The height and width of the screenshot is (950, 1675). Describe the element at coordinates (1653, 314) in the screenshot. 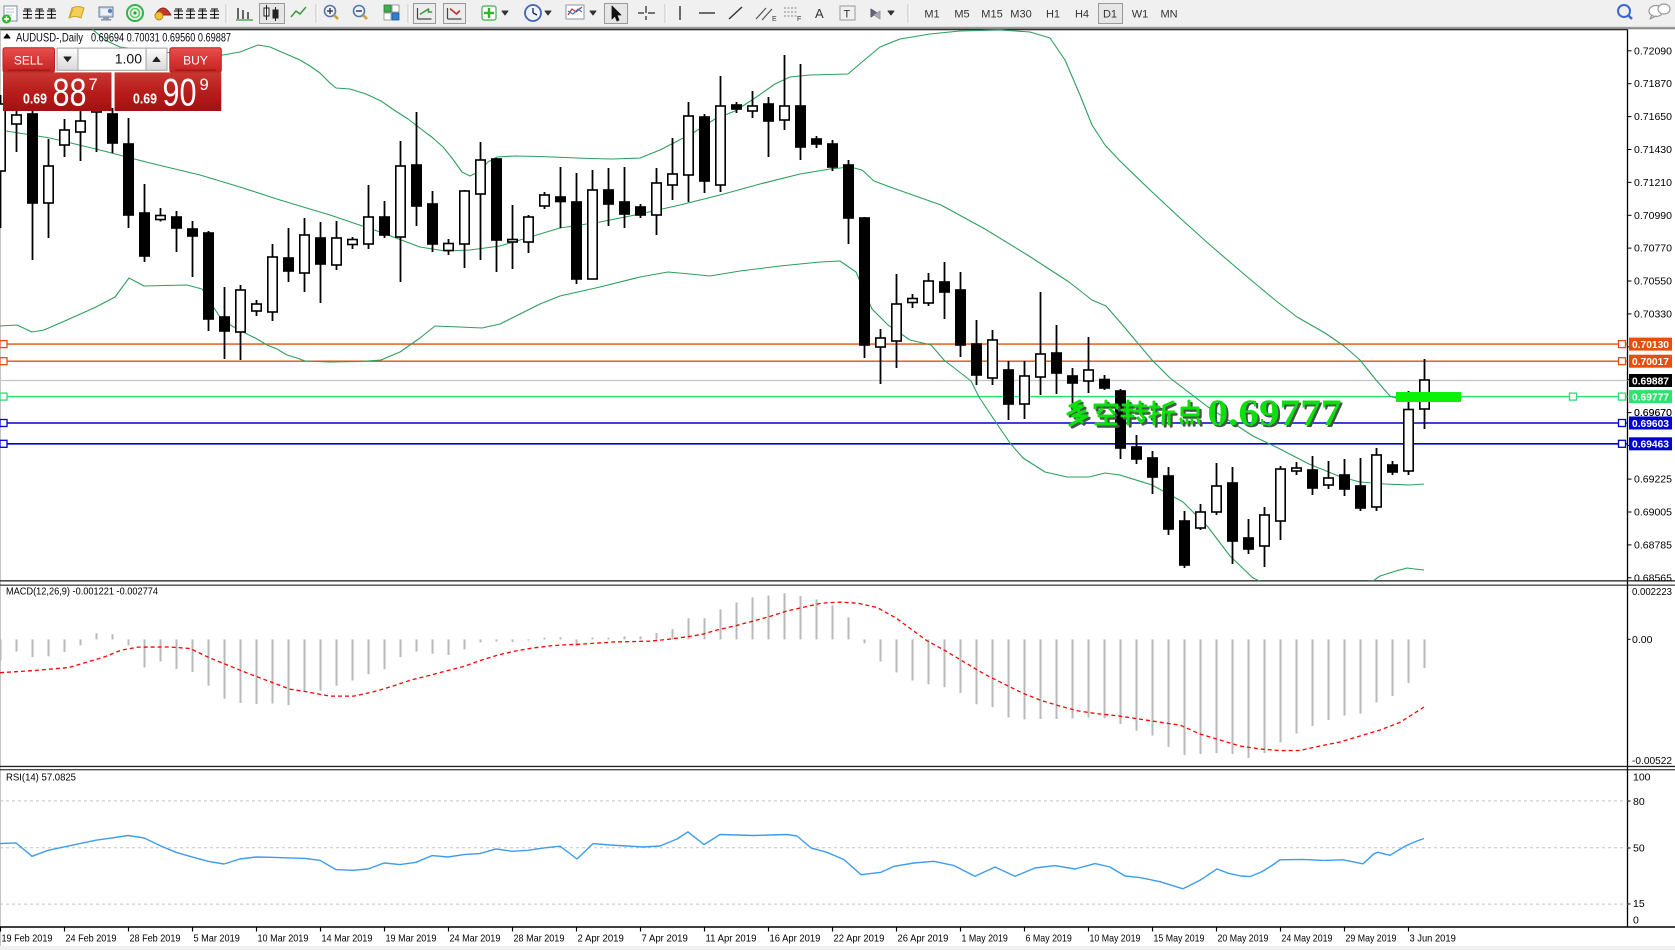

I see `svg-text: 0.70330` at that location.